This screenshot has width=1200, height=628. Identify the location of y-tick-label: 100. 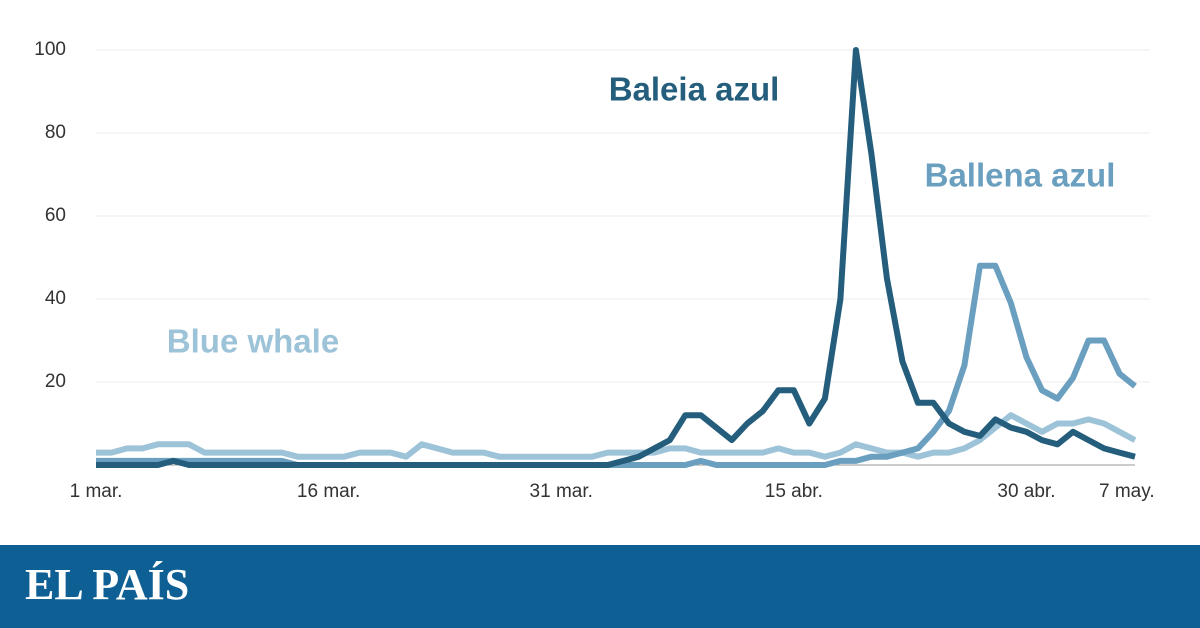
(50, 49).